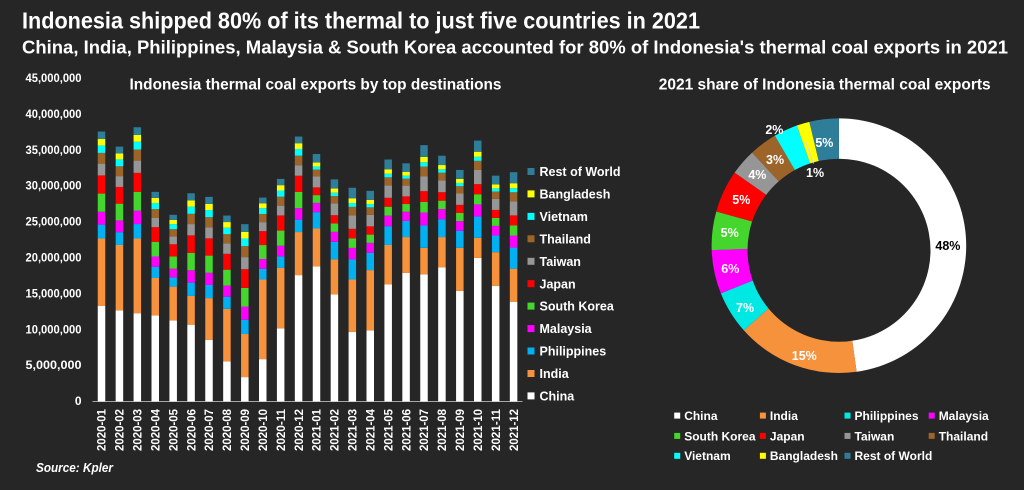  Describe the element at coordinates (54, 329) in the screenshot. I see `svg-text: 10,000,000` at that location.